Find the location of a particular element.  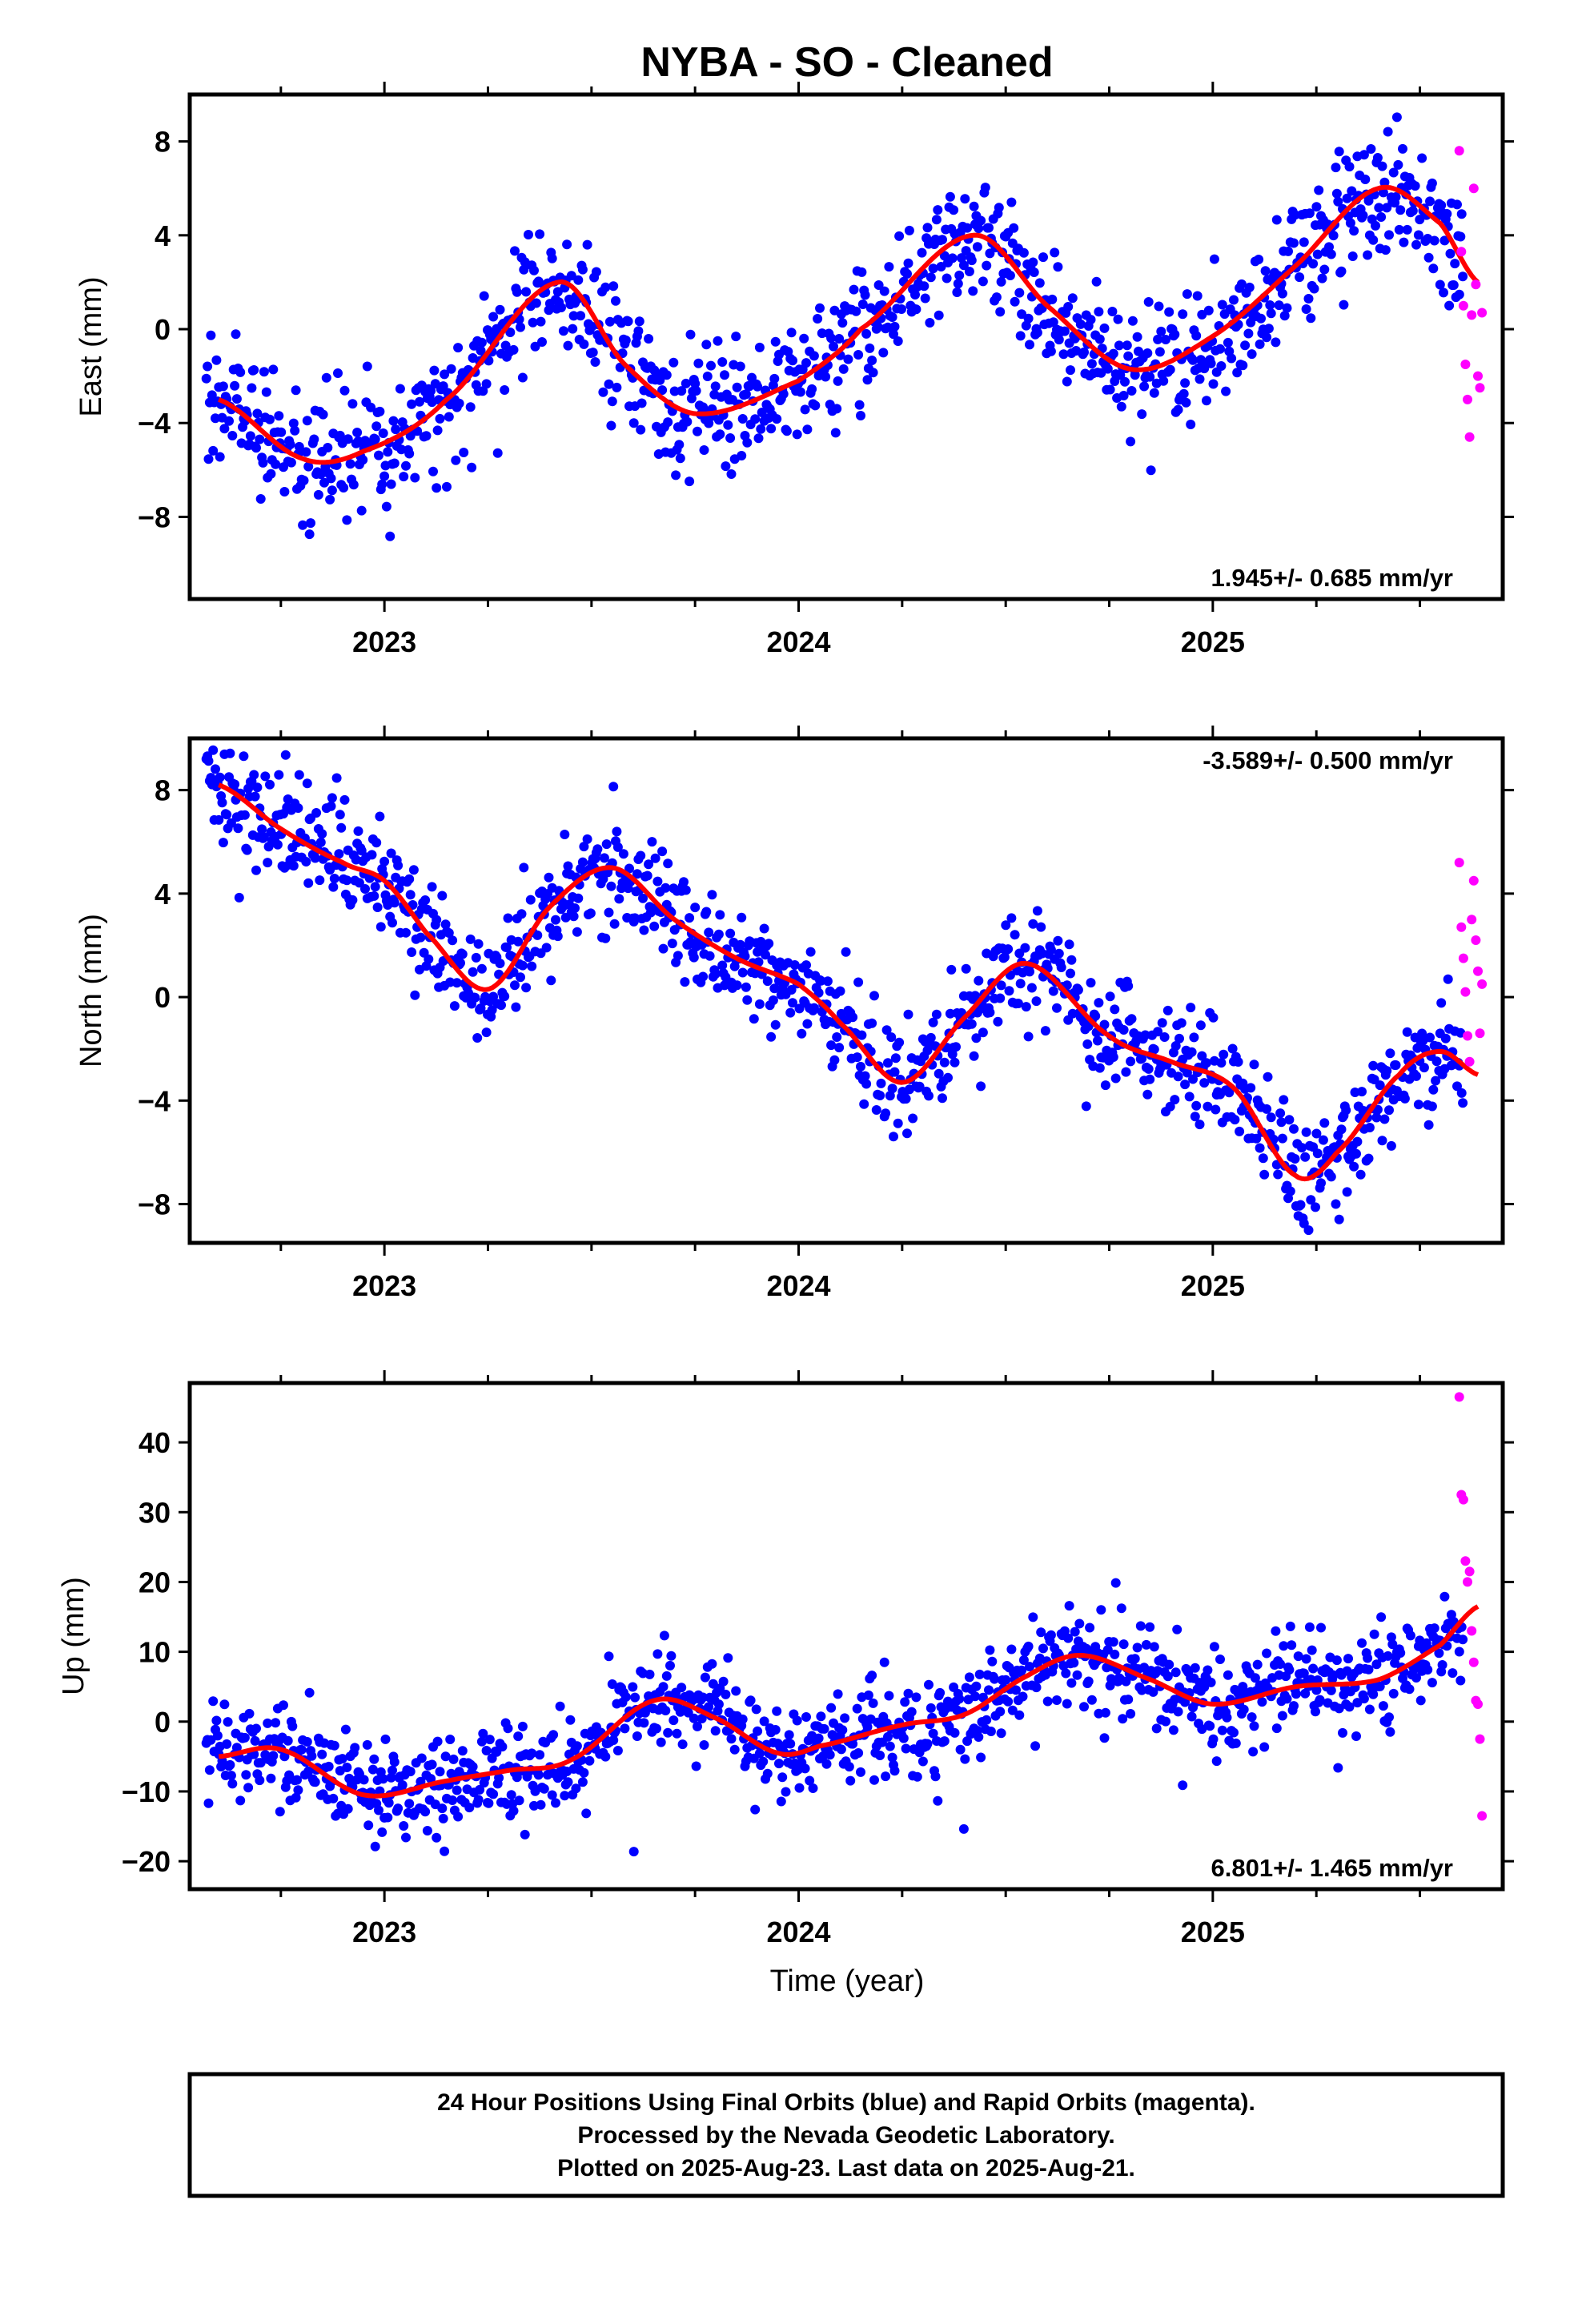

y-tick-label: 0 is located at coordinates (163, 329).